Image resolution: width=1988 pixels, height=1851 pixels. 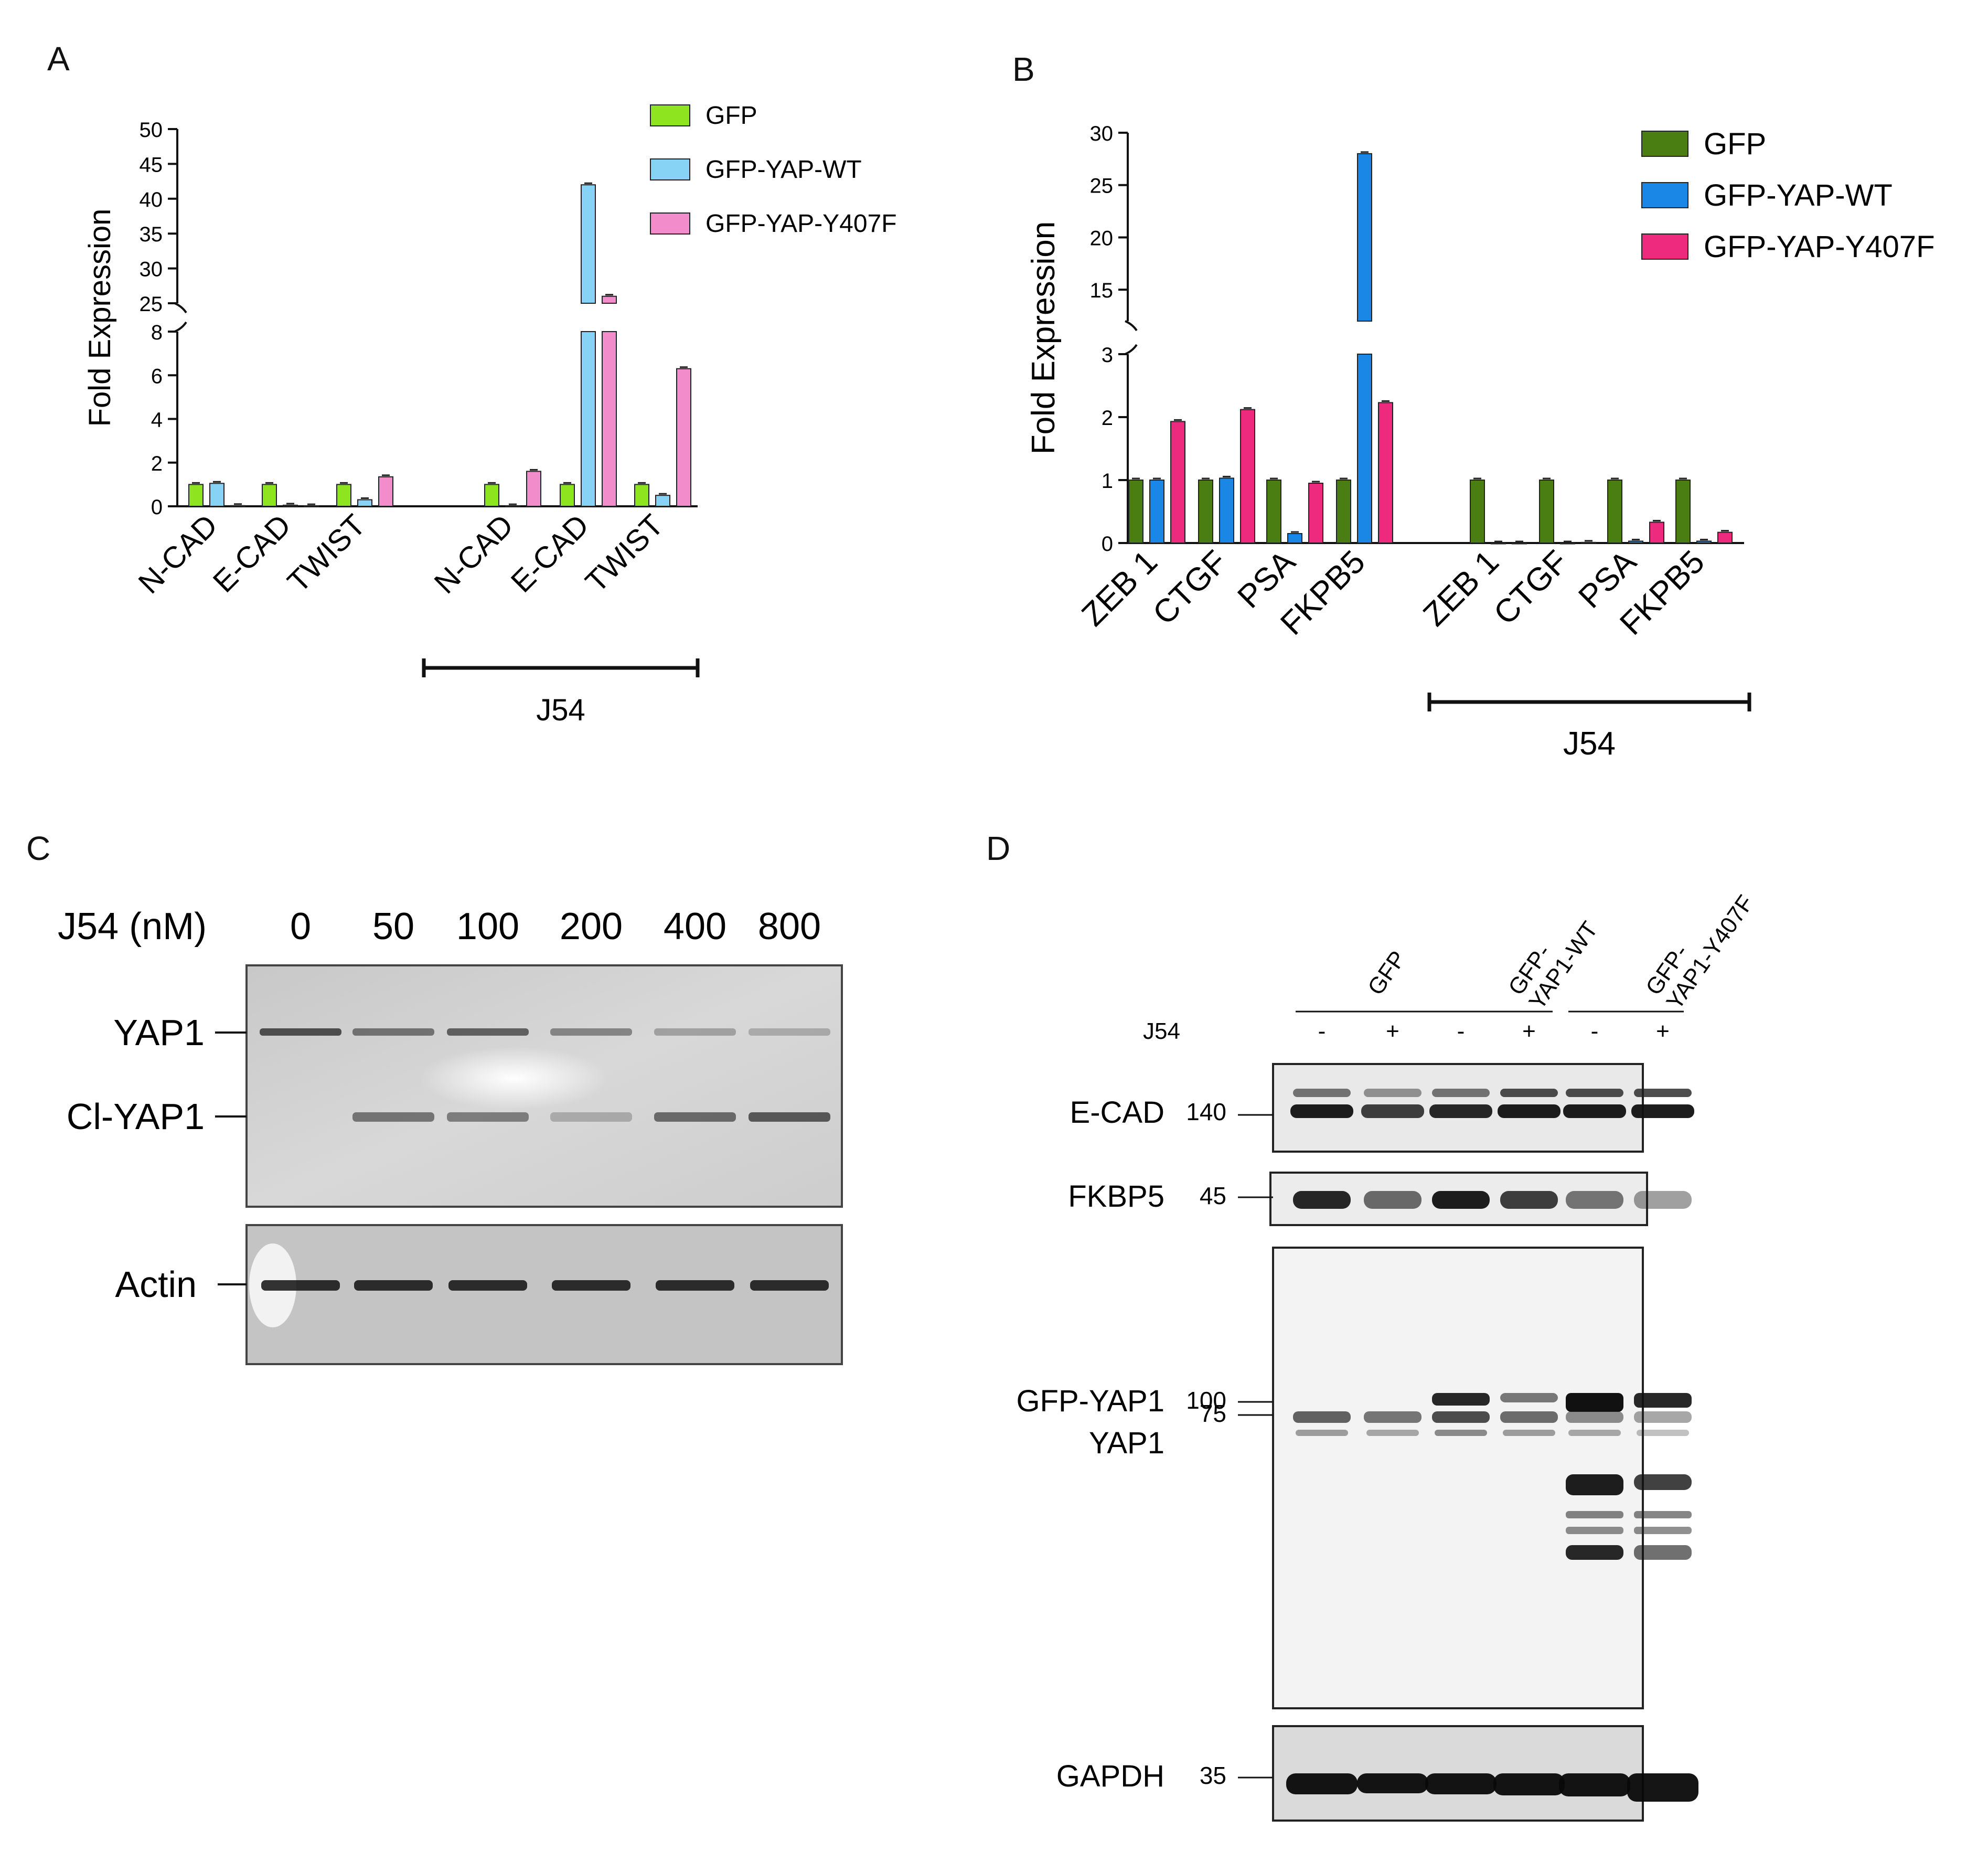 I want to click on row-label-gapdh: GAPDH, so click(x=1110, y=1776).